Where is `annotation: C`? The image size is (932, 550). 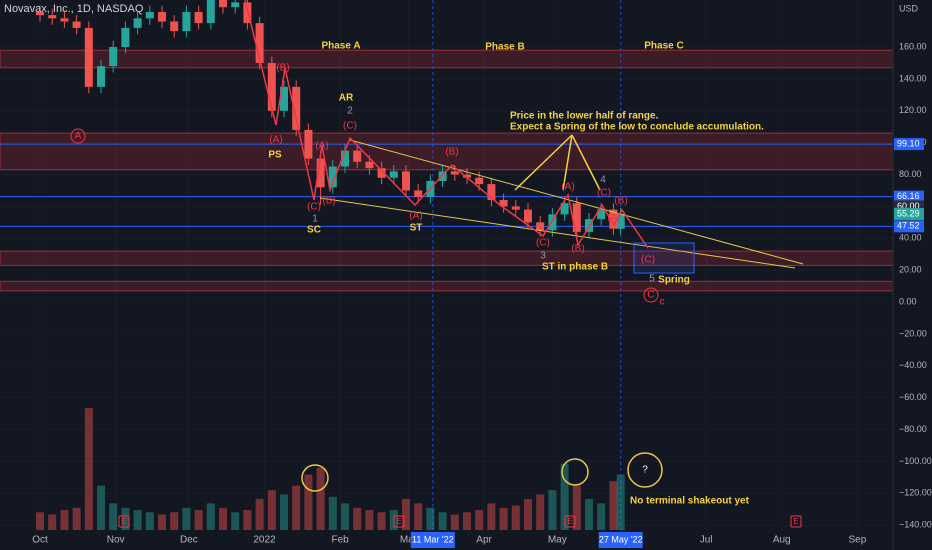 annotation: C is located at coordinates (650, 295).